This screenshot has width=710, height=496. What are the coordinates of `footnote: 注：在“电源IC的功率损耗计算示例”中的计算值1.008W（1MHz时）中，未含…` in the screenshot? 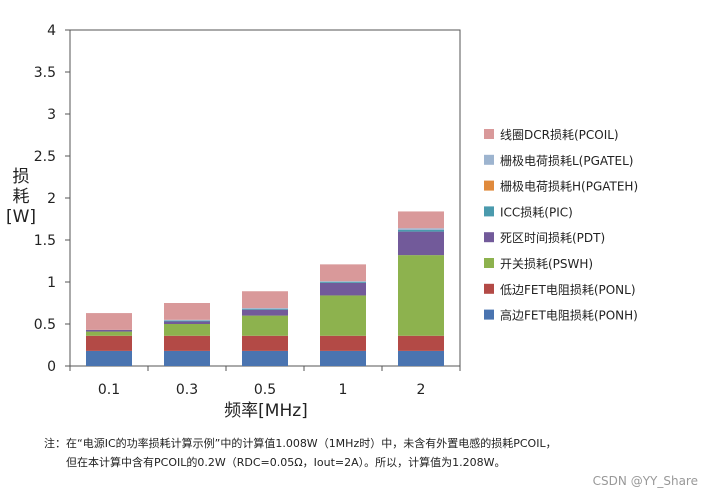 It's located at (300, 453).